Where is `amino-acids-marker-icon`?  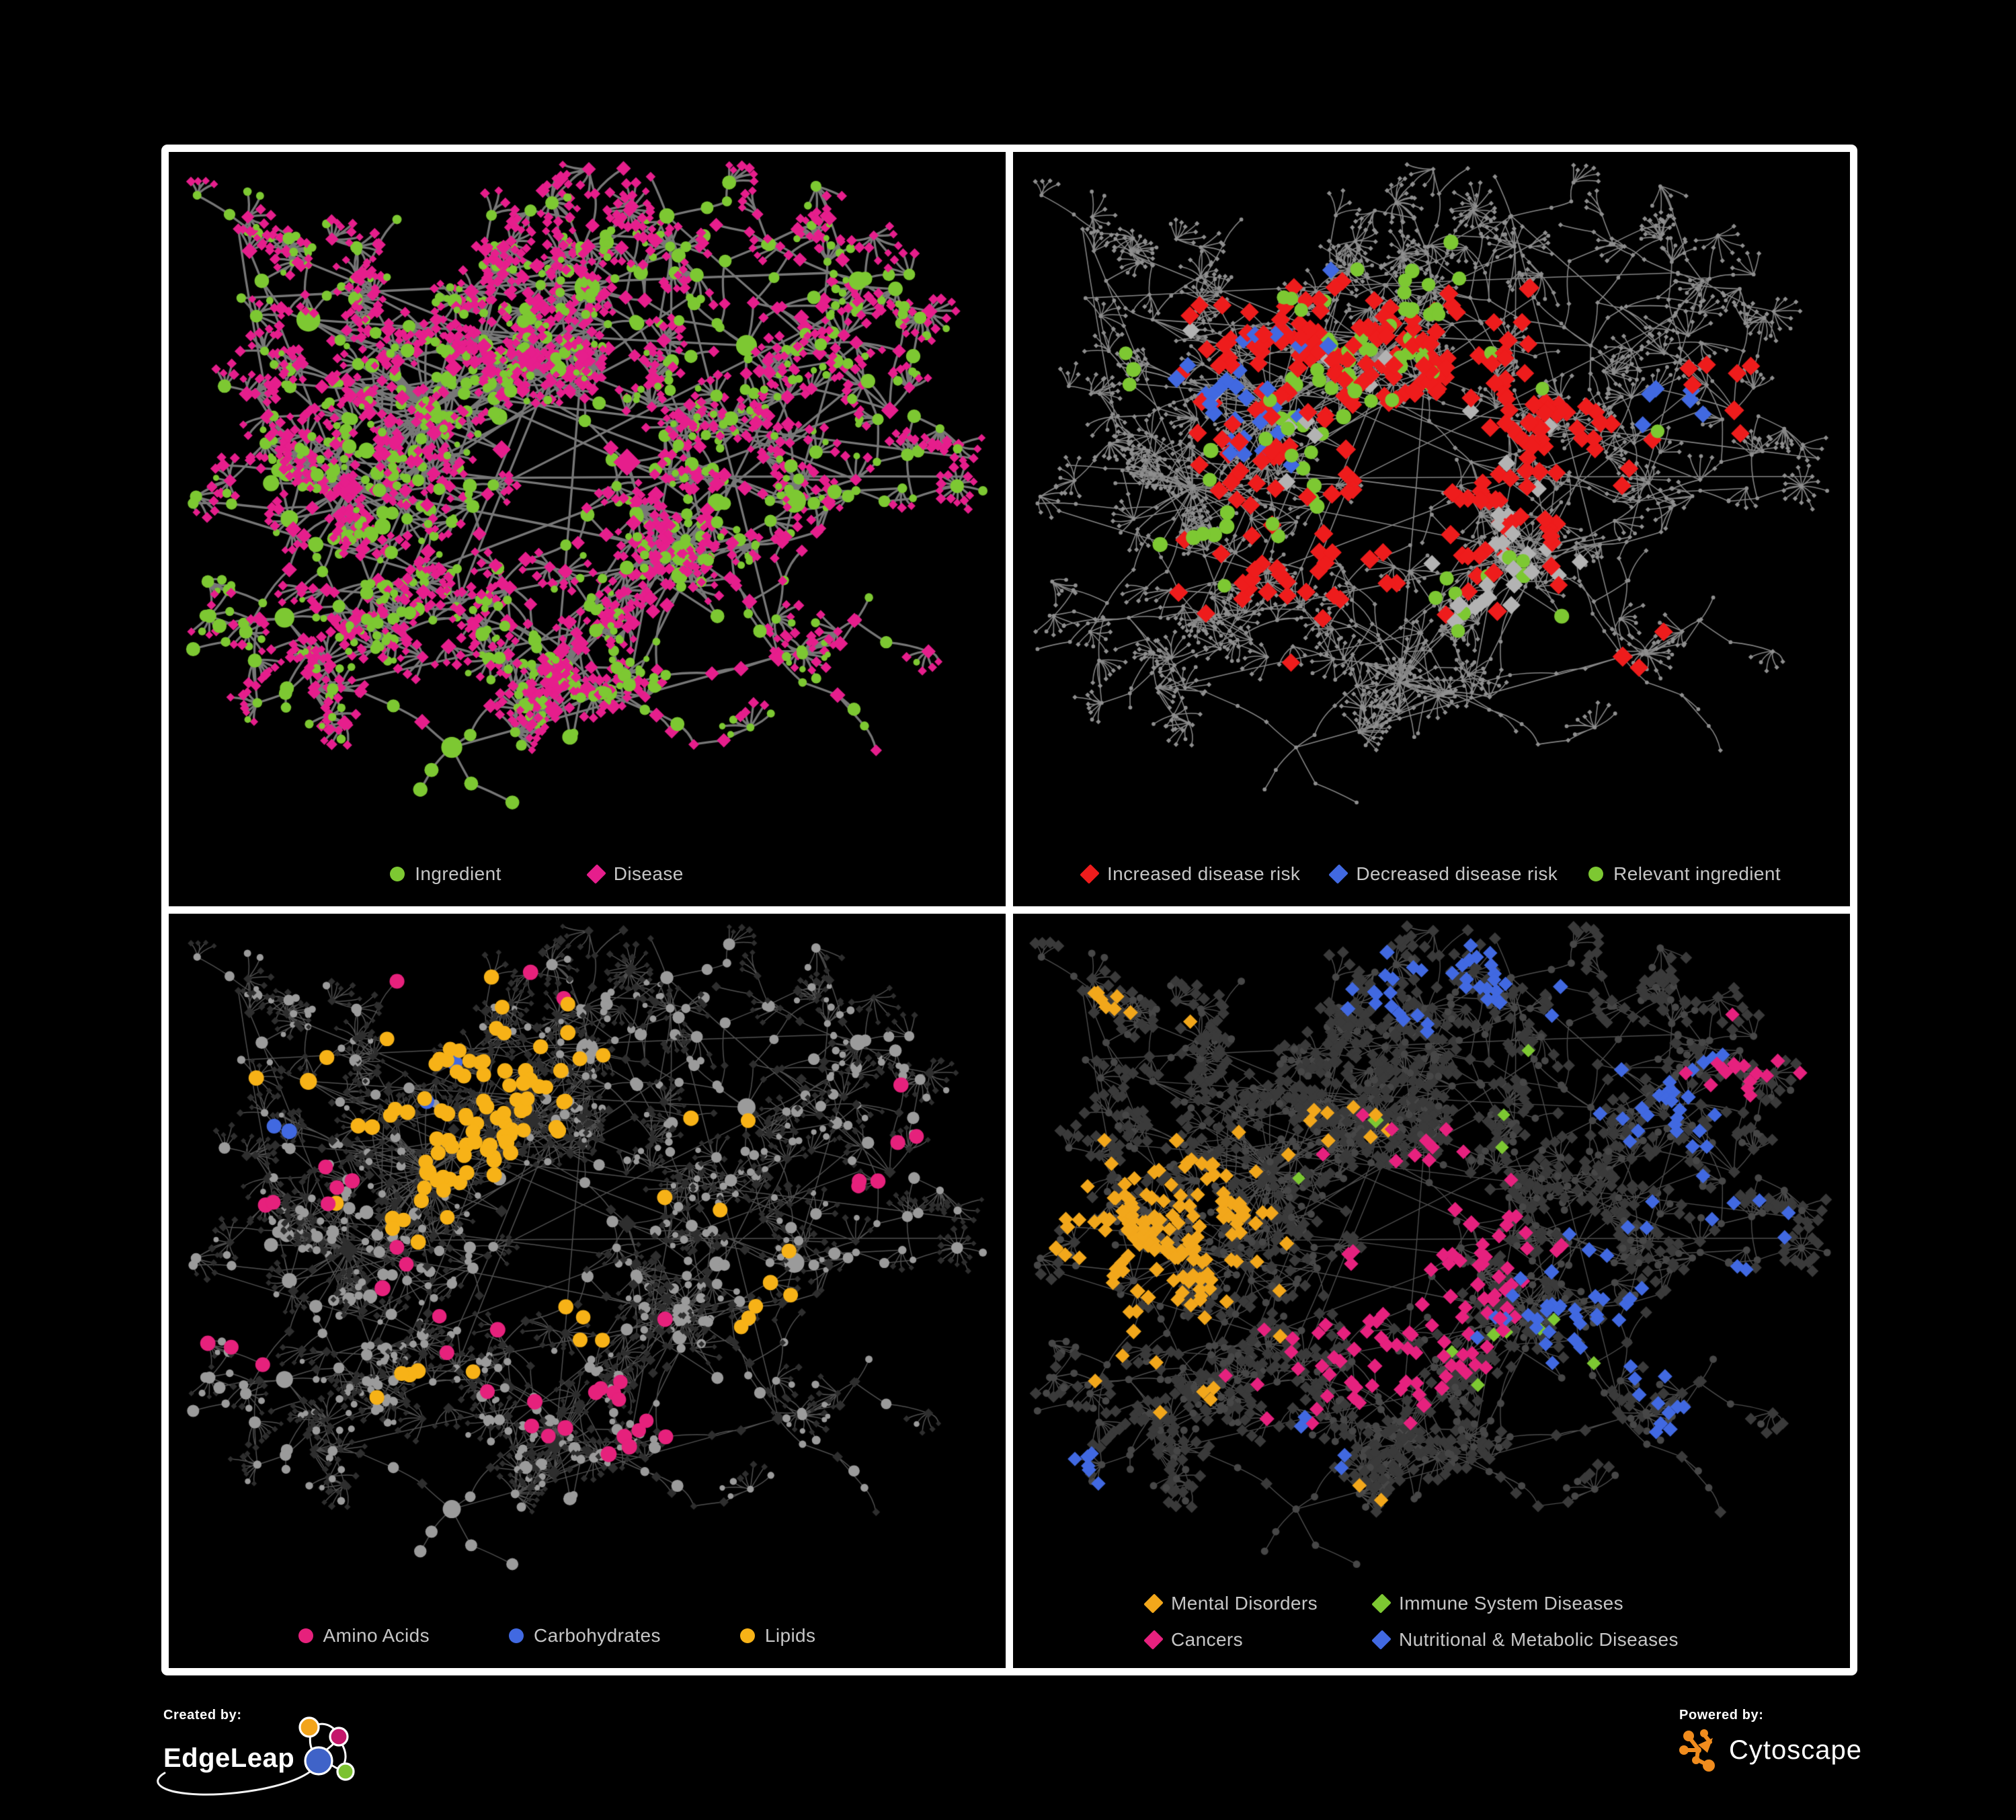 amino-acids-marker-icon is located at coordinates (305, 1635).